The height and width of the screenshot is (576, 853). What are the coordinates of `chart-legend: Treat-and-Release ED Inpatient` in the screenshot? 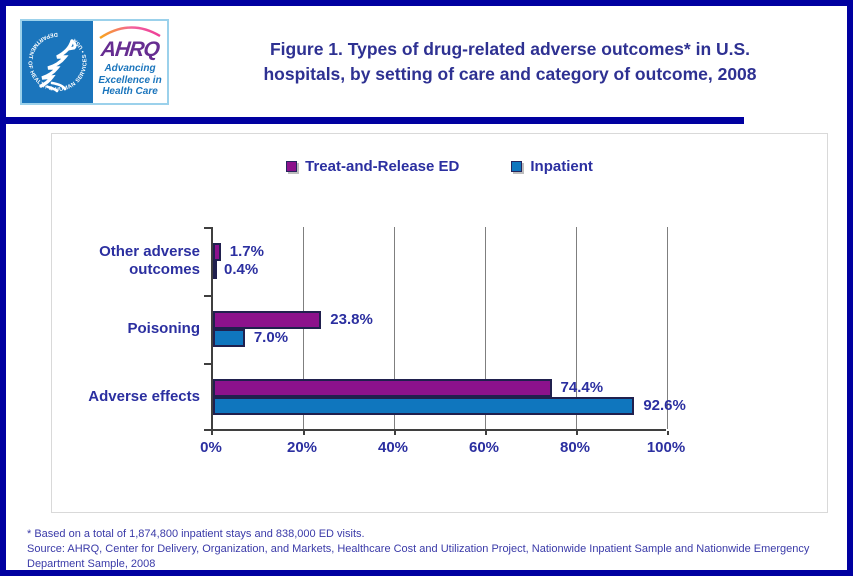 It's located at (439, 166).